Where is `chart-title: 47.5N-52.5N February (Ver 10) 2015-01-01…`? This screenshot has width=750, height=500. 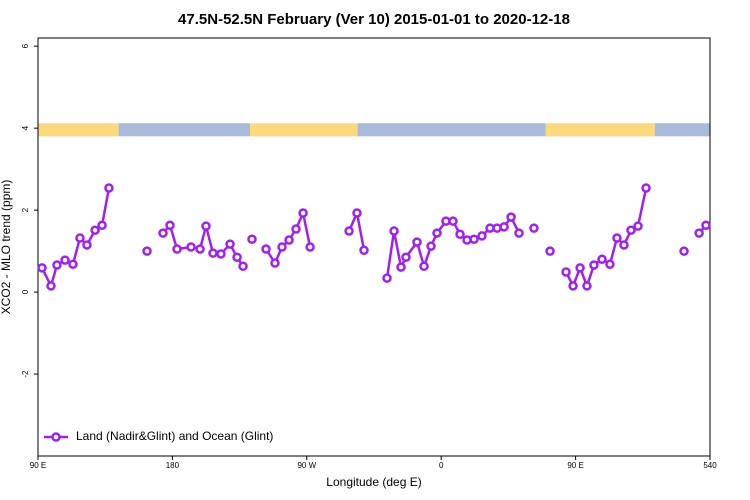 chart-title: 47.5N-52.5N February (Ver 10) 2015-01-01… is located at coordinates (374, 19).